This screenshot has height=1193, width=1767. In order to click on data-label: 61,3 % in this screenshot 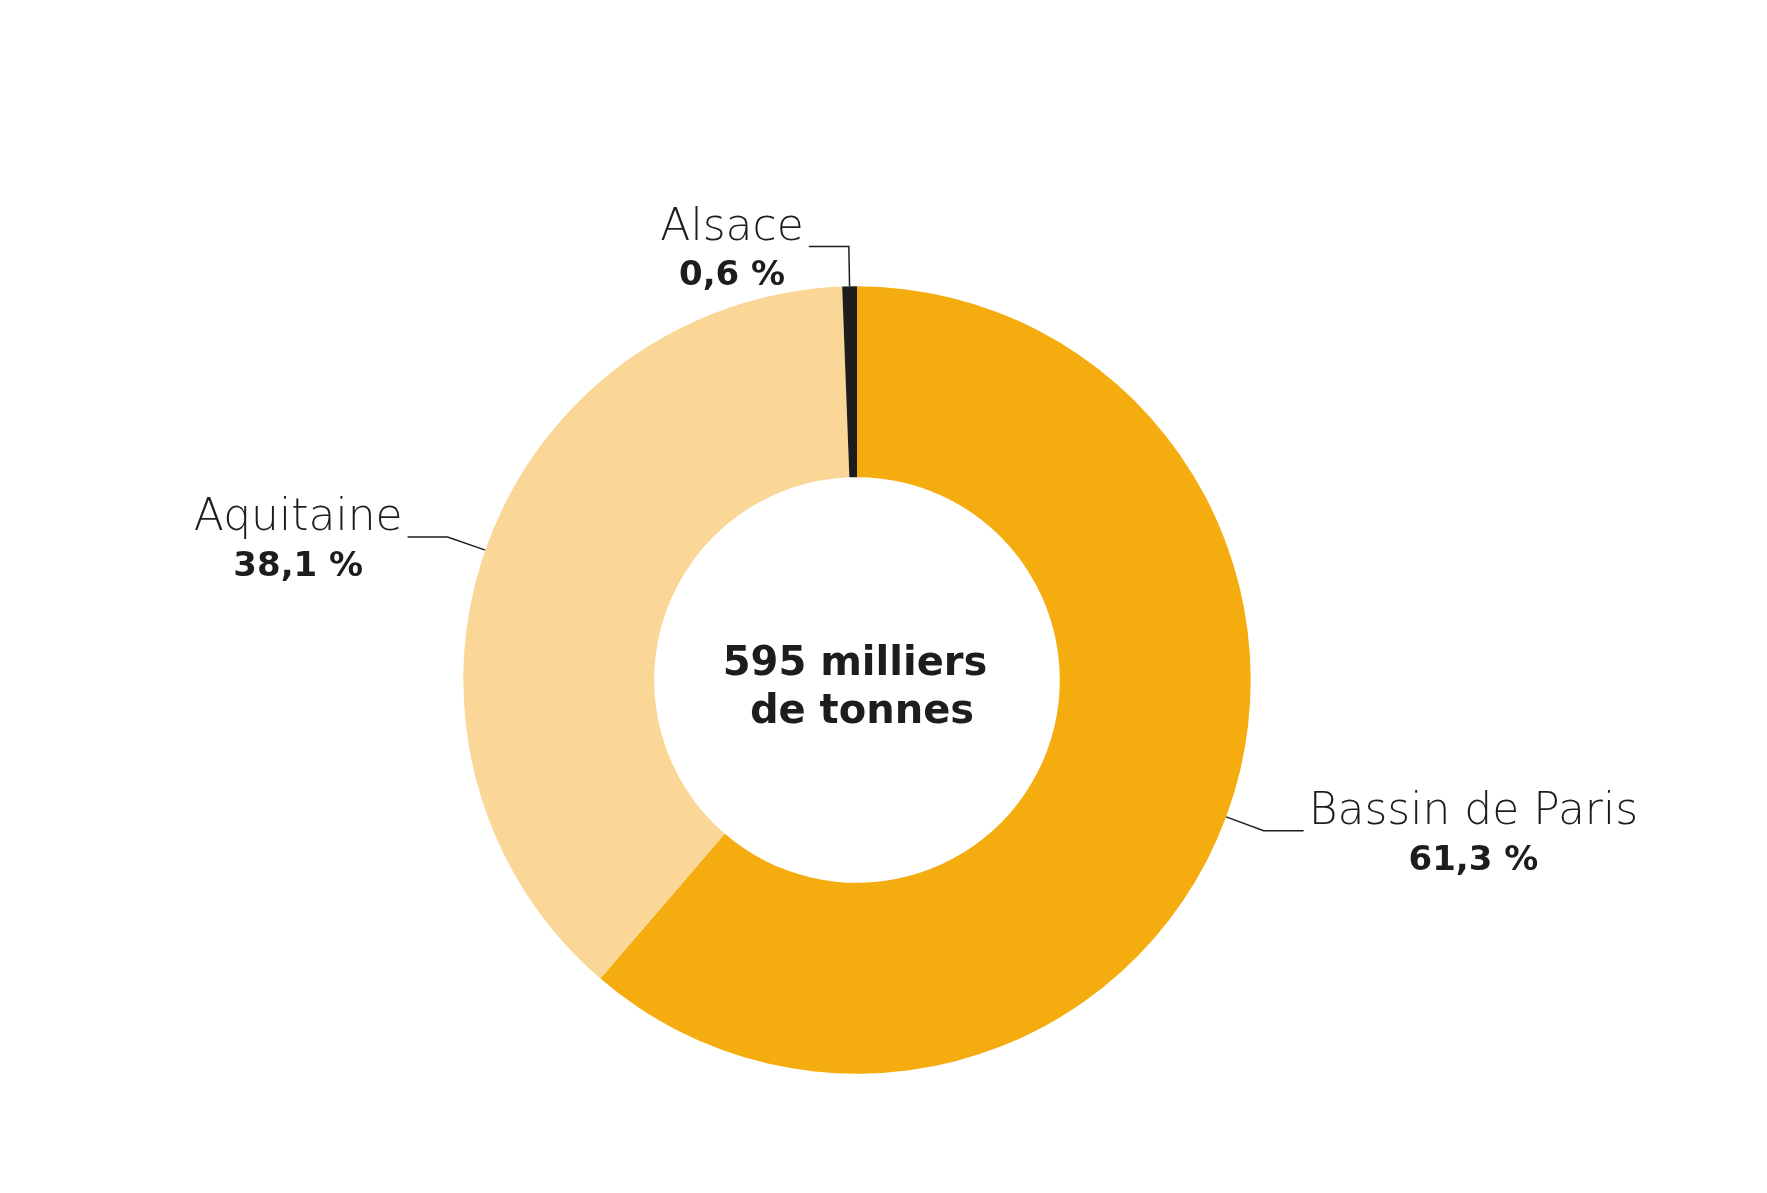, I will do `click(1473, 857)`.